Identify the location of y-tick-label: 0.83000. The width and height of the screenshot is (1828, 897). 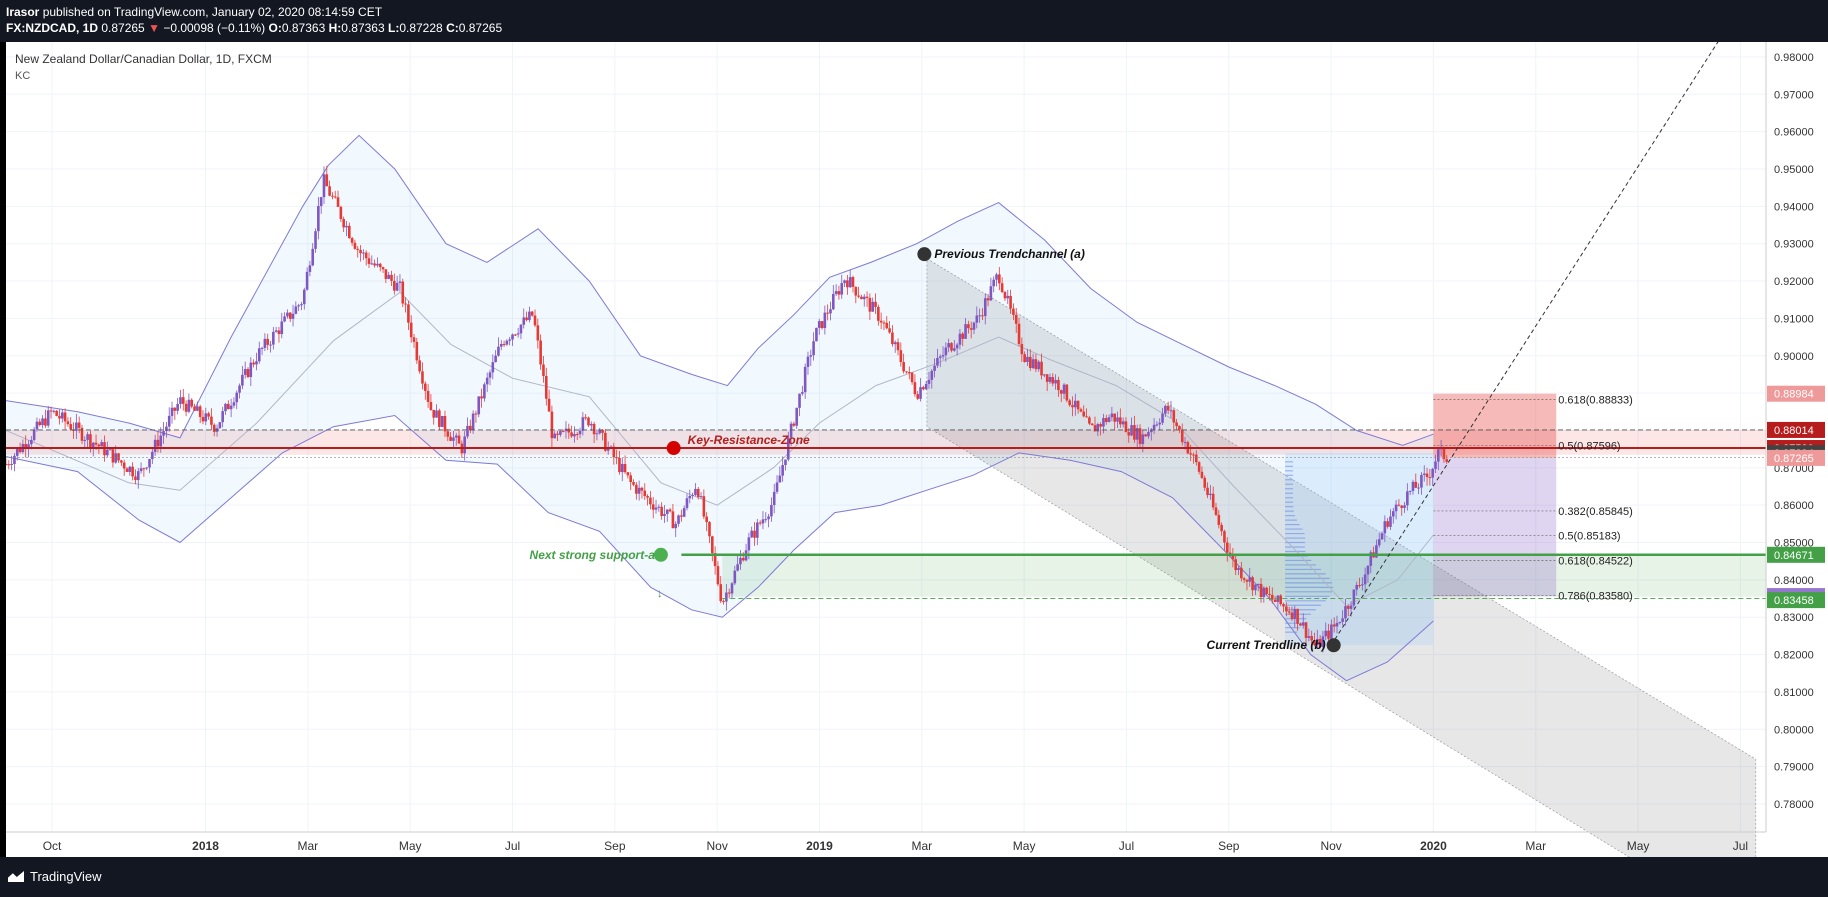
(1794, 618).